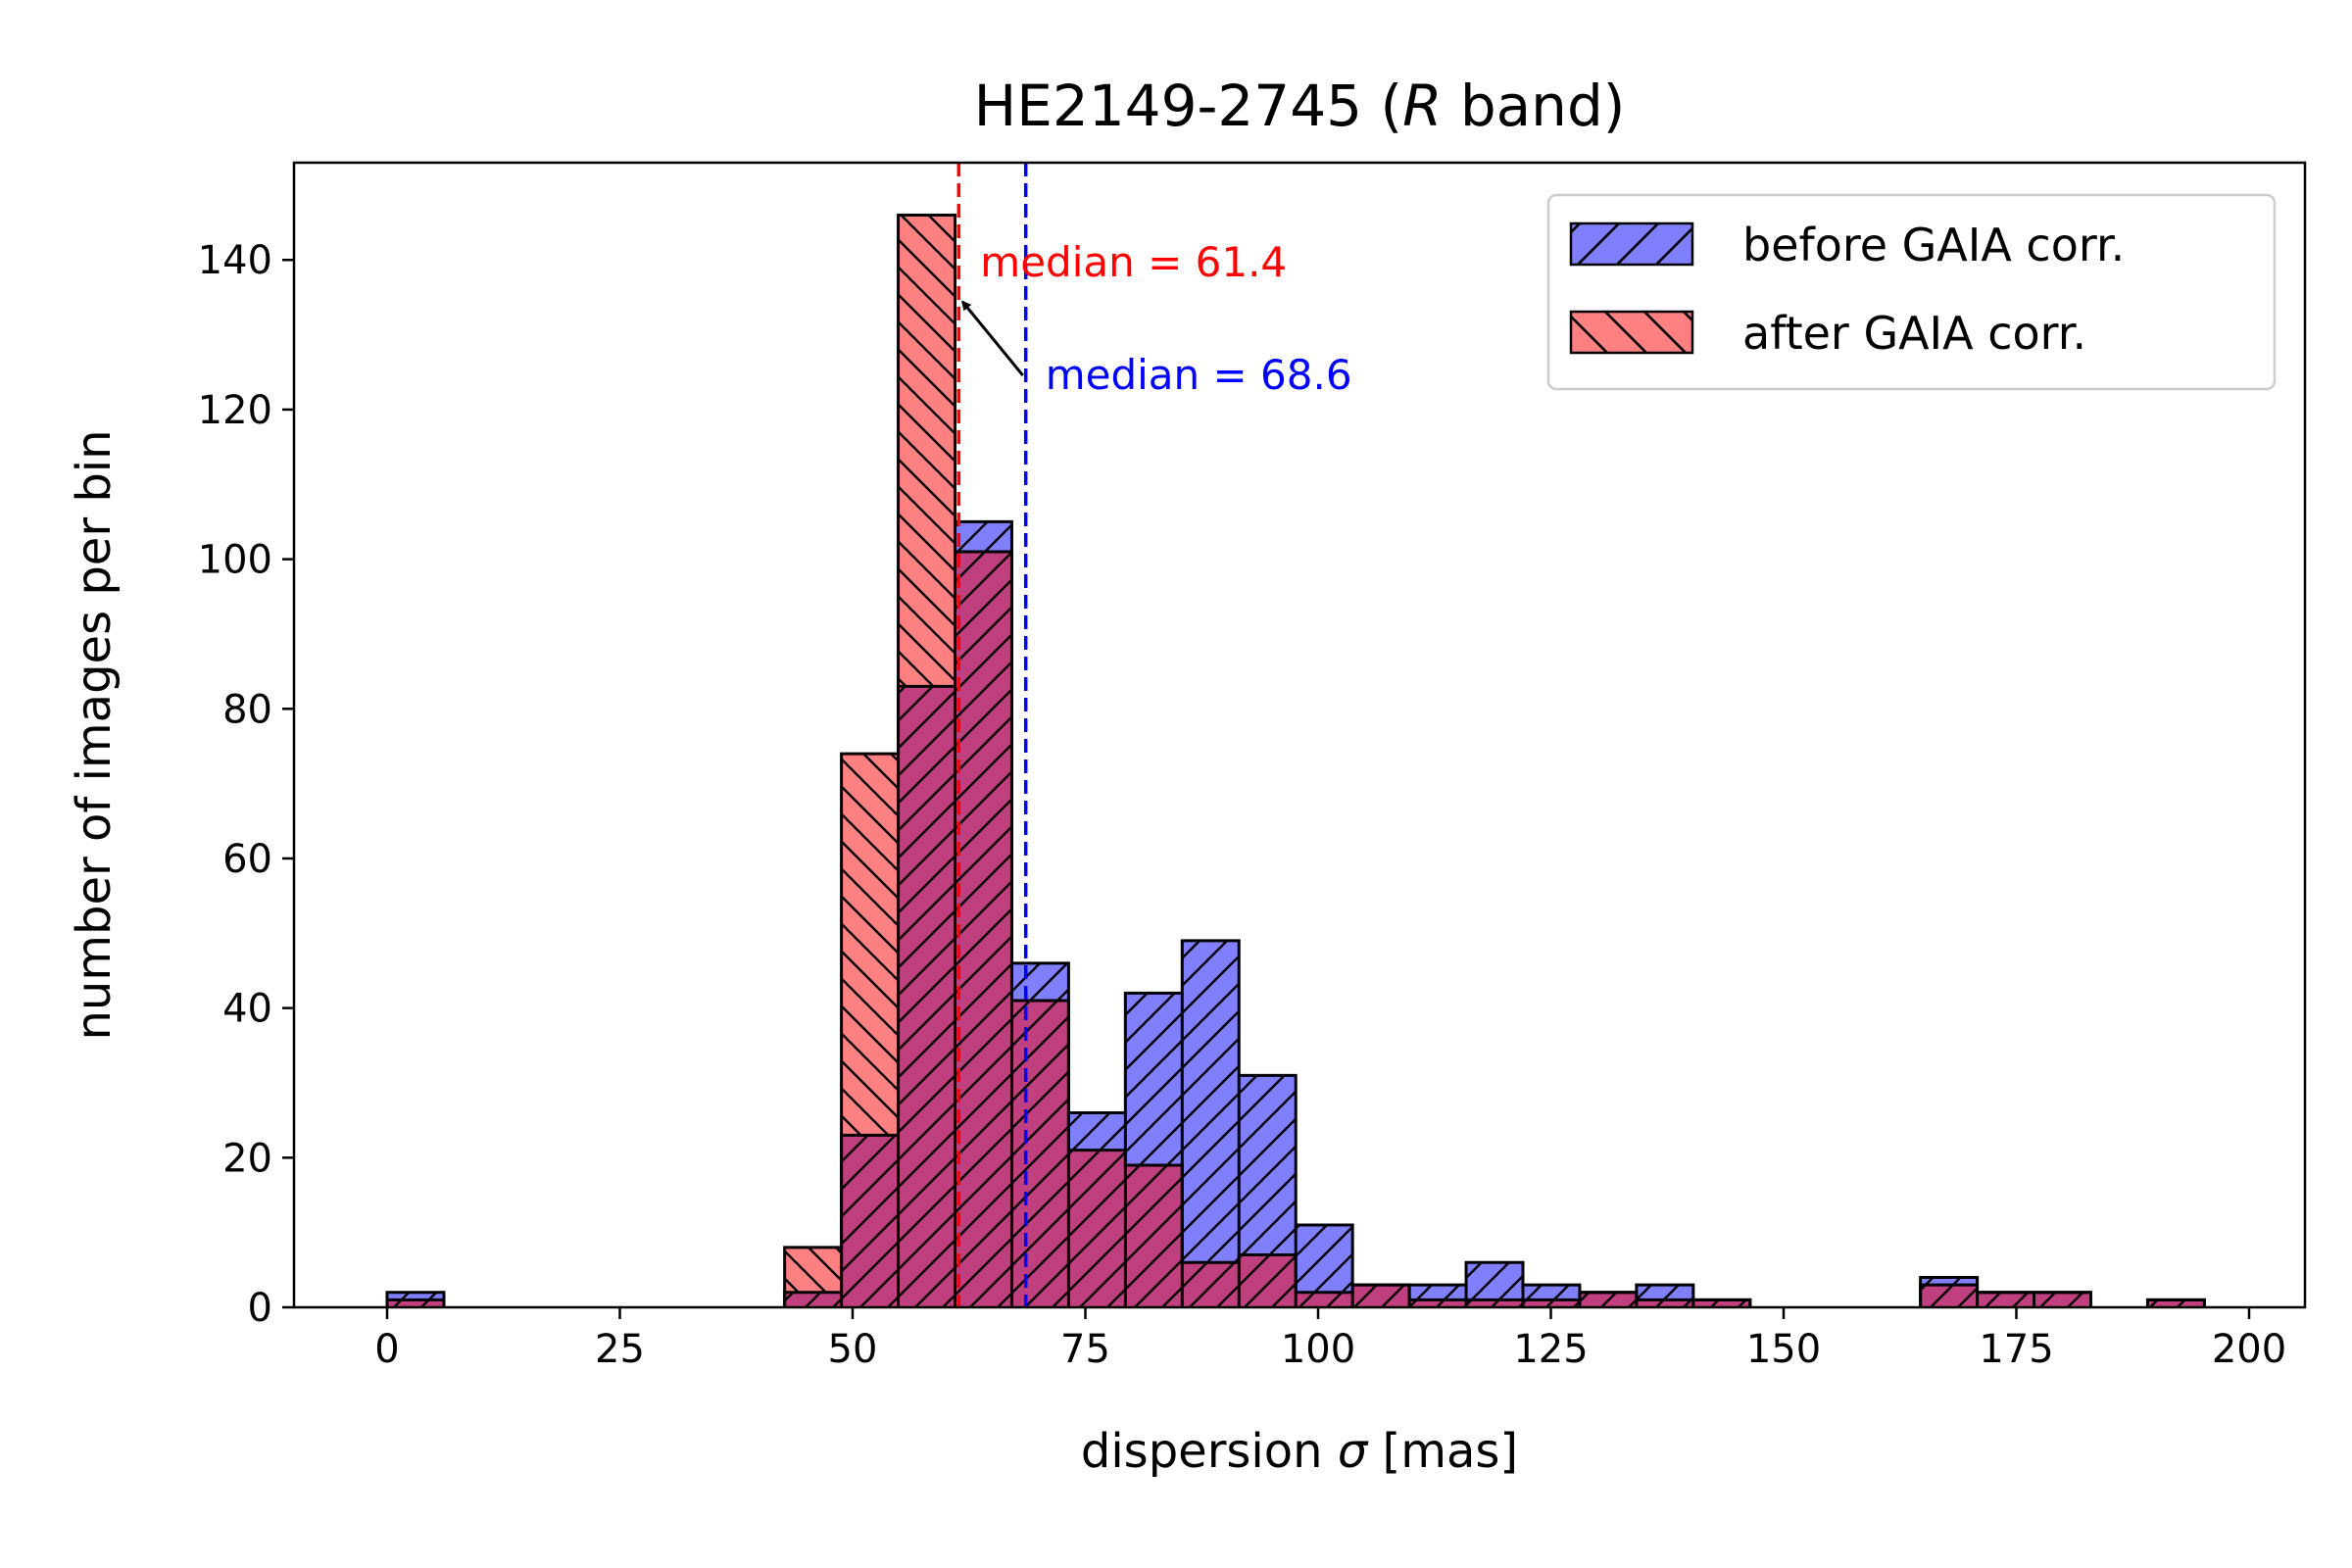 This screenshot has height=1568, width=2352. Describe the element at coordinates (247, 859) in the screenshot. I see `y-tick-label: 60` at that location.